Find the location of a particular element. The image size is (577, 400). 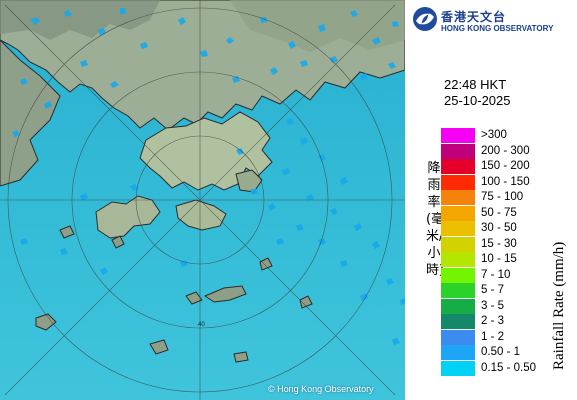

legend-label: 50 - 75 is located at coordinates (499, 212).